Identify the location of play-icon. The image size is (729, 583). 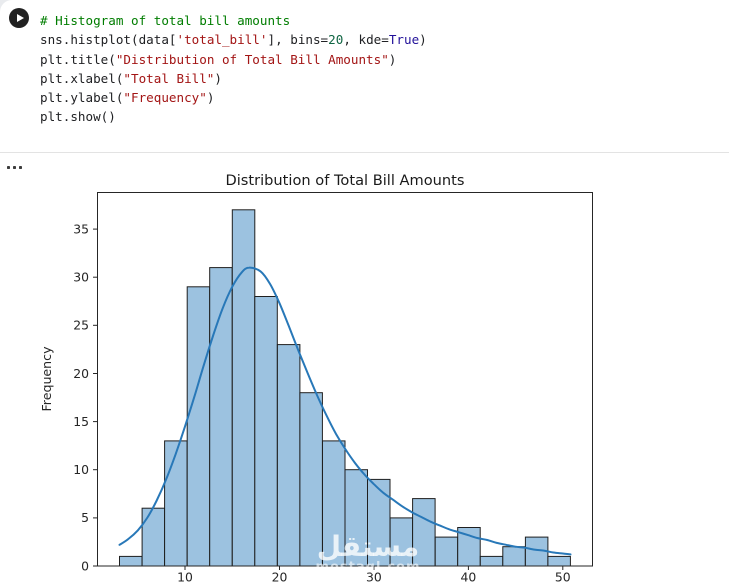
(20, 17).